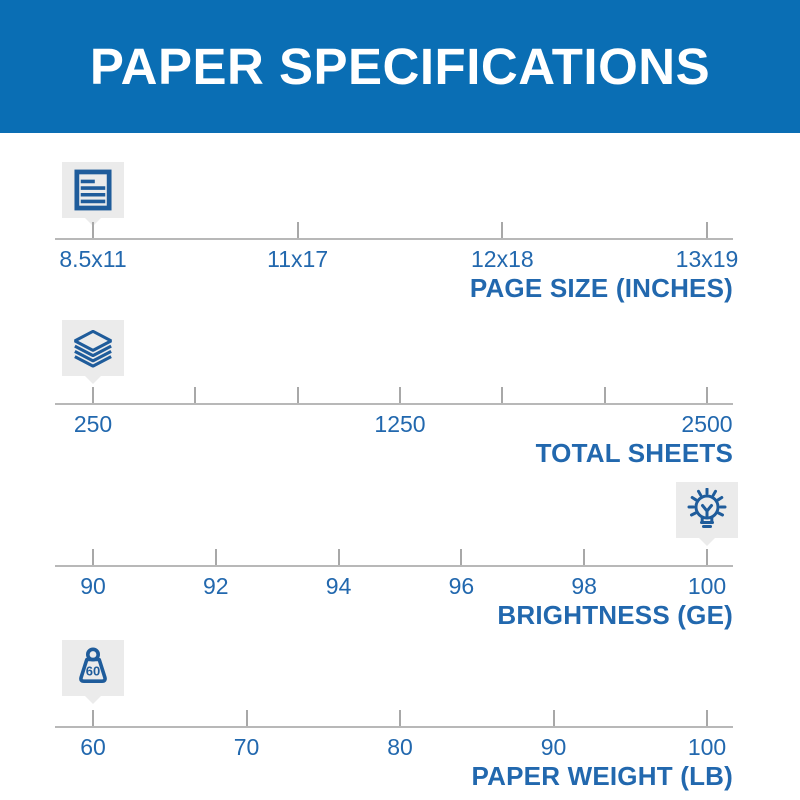 This screenshot has height=800, width=800. I want to click on tick-label: 70, so click(246, 747).